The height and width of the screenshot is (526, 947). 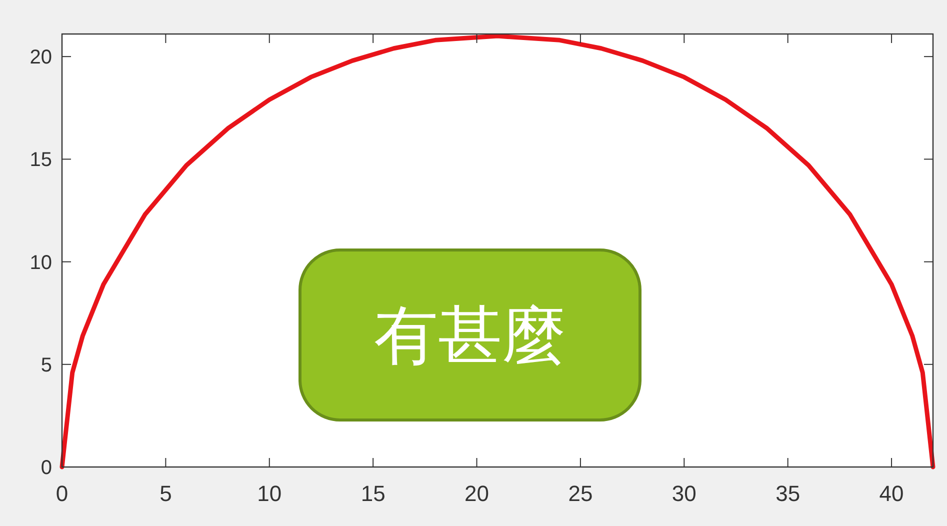 What do you see at coordinates (41, 57) in the screenshot?
I see `y-tick-label: 20` at bounding box center [41, 57].